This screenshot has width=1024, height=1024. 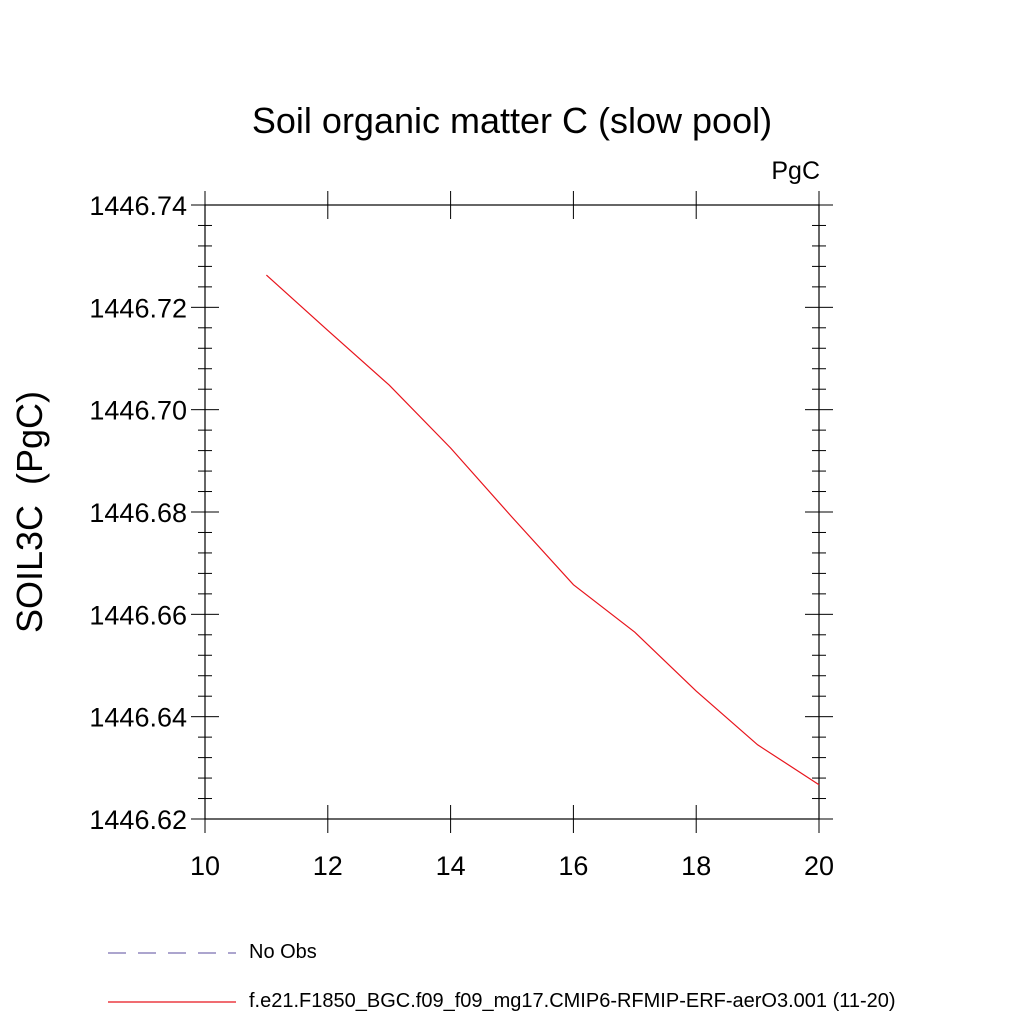 What do you see at coordinates (138, 820) in the screenshot?
I see `y-tick-label: 1446.62` at bounding box center [138, 820].